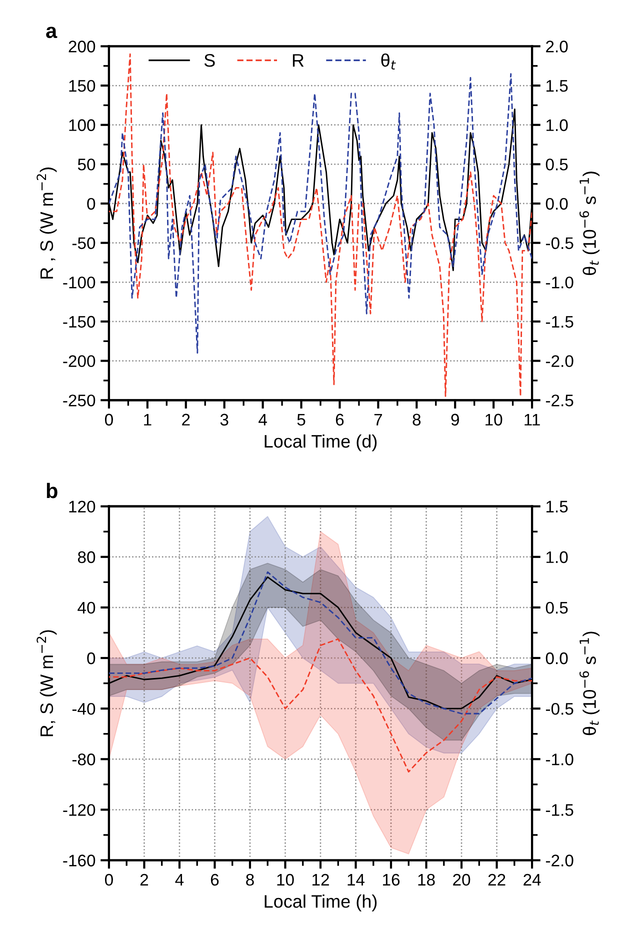 The image size is (641, 925). I want to click on y-tick-label: -150, so click(79, 322).